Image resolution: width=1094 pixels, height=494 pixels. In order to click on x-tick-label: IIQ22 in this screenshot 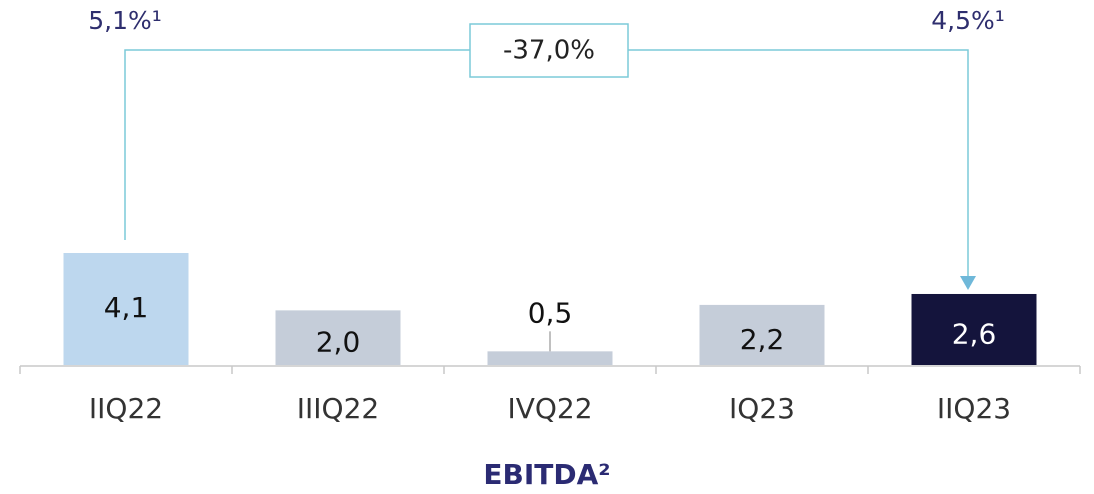, I will do `click(126, 408)`.